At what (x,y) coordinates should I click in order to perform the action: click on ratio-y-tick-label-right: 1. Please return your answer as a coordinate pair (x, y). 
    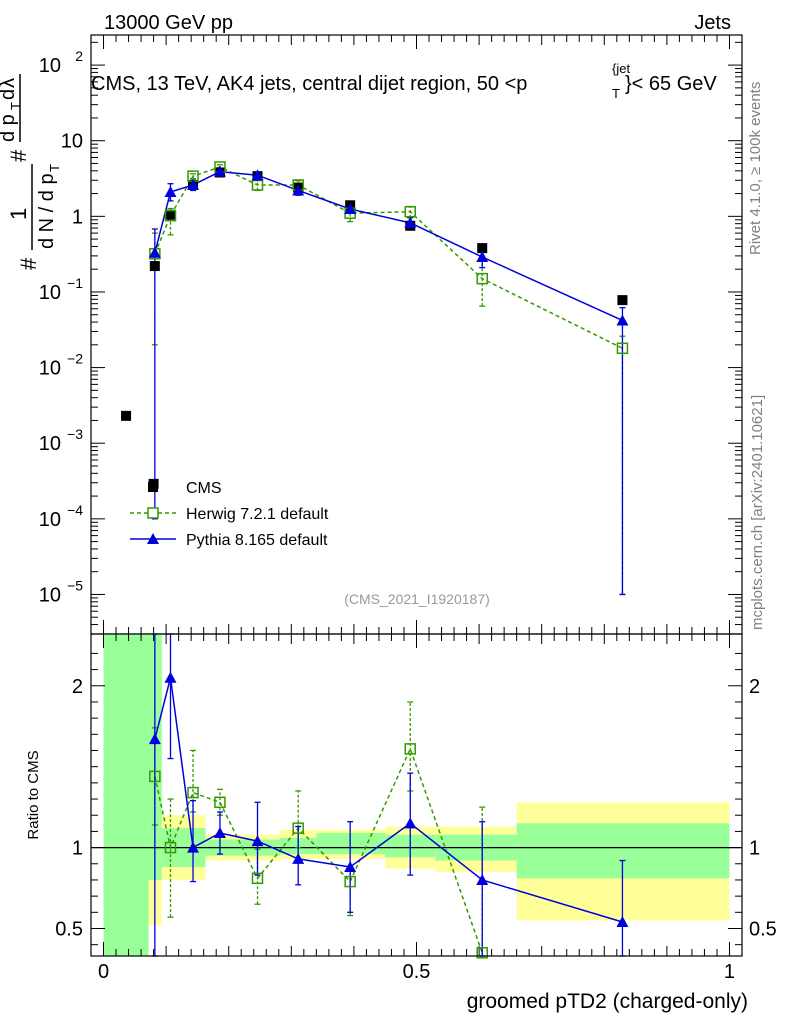
    Looking at the image, I should click on (754, 849).